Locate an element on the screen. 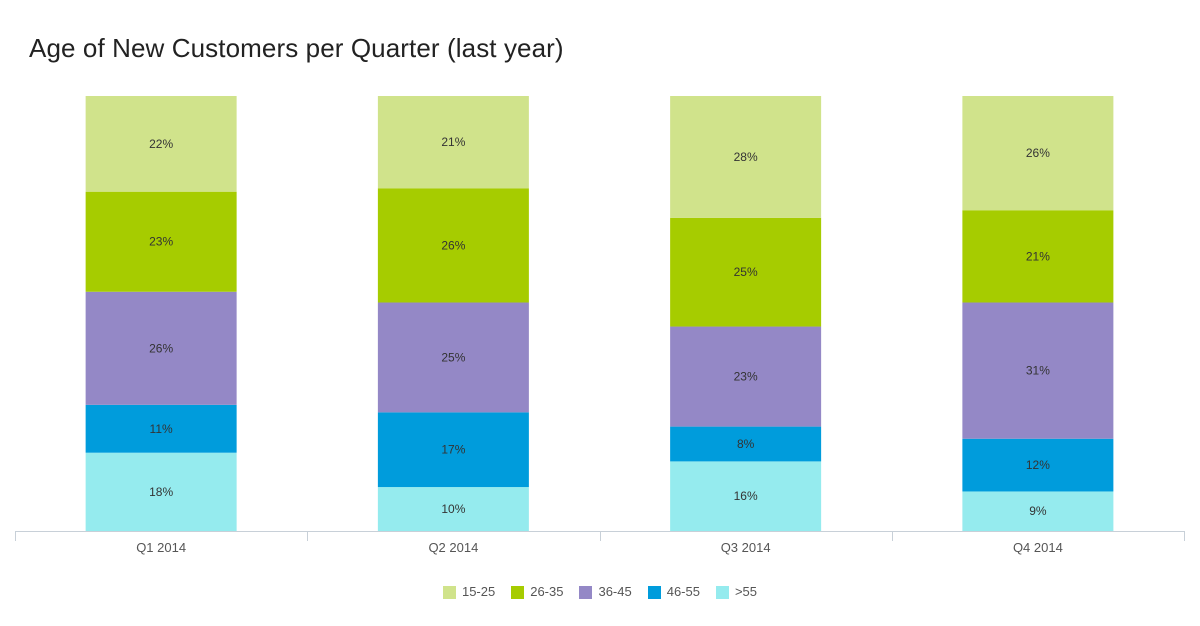  data-label-q2-2014-26-35: 26% is located at coordinates (453, 245).